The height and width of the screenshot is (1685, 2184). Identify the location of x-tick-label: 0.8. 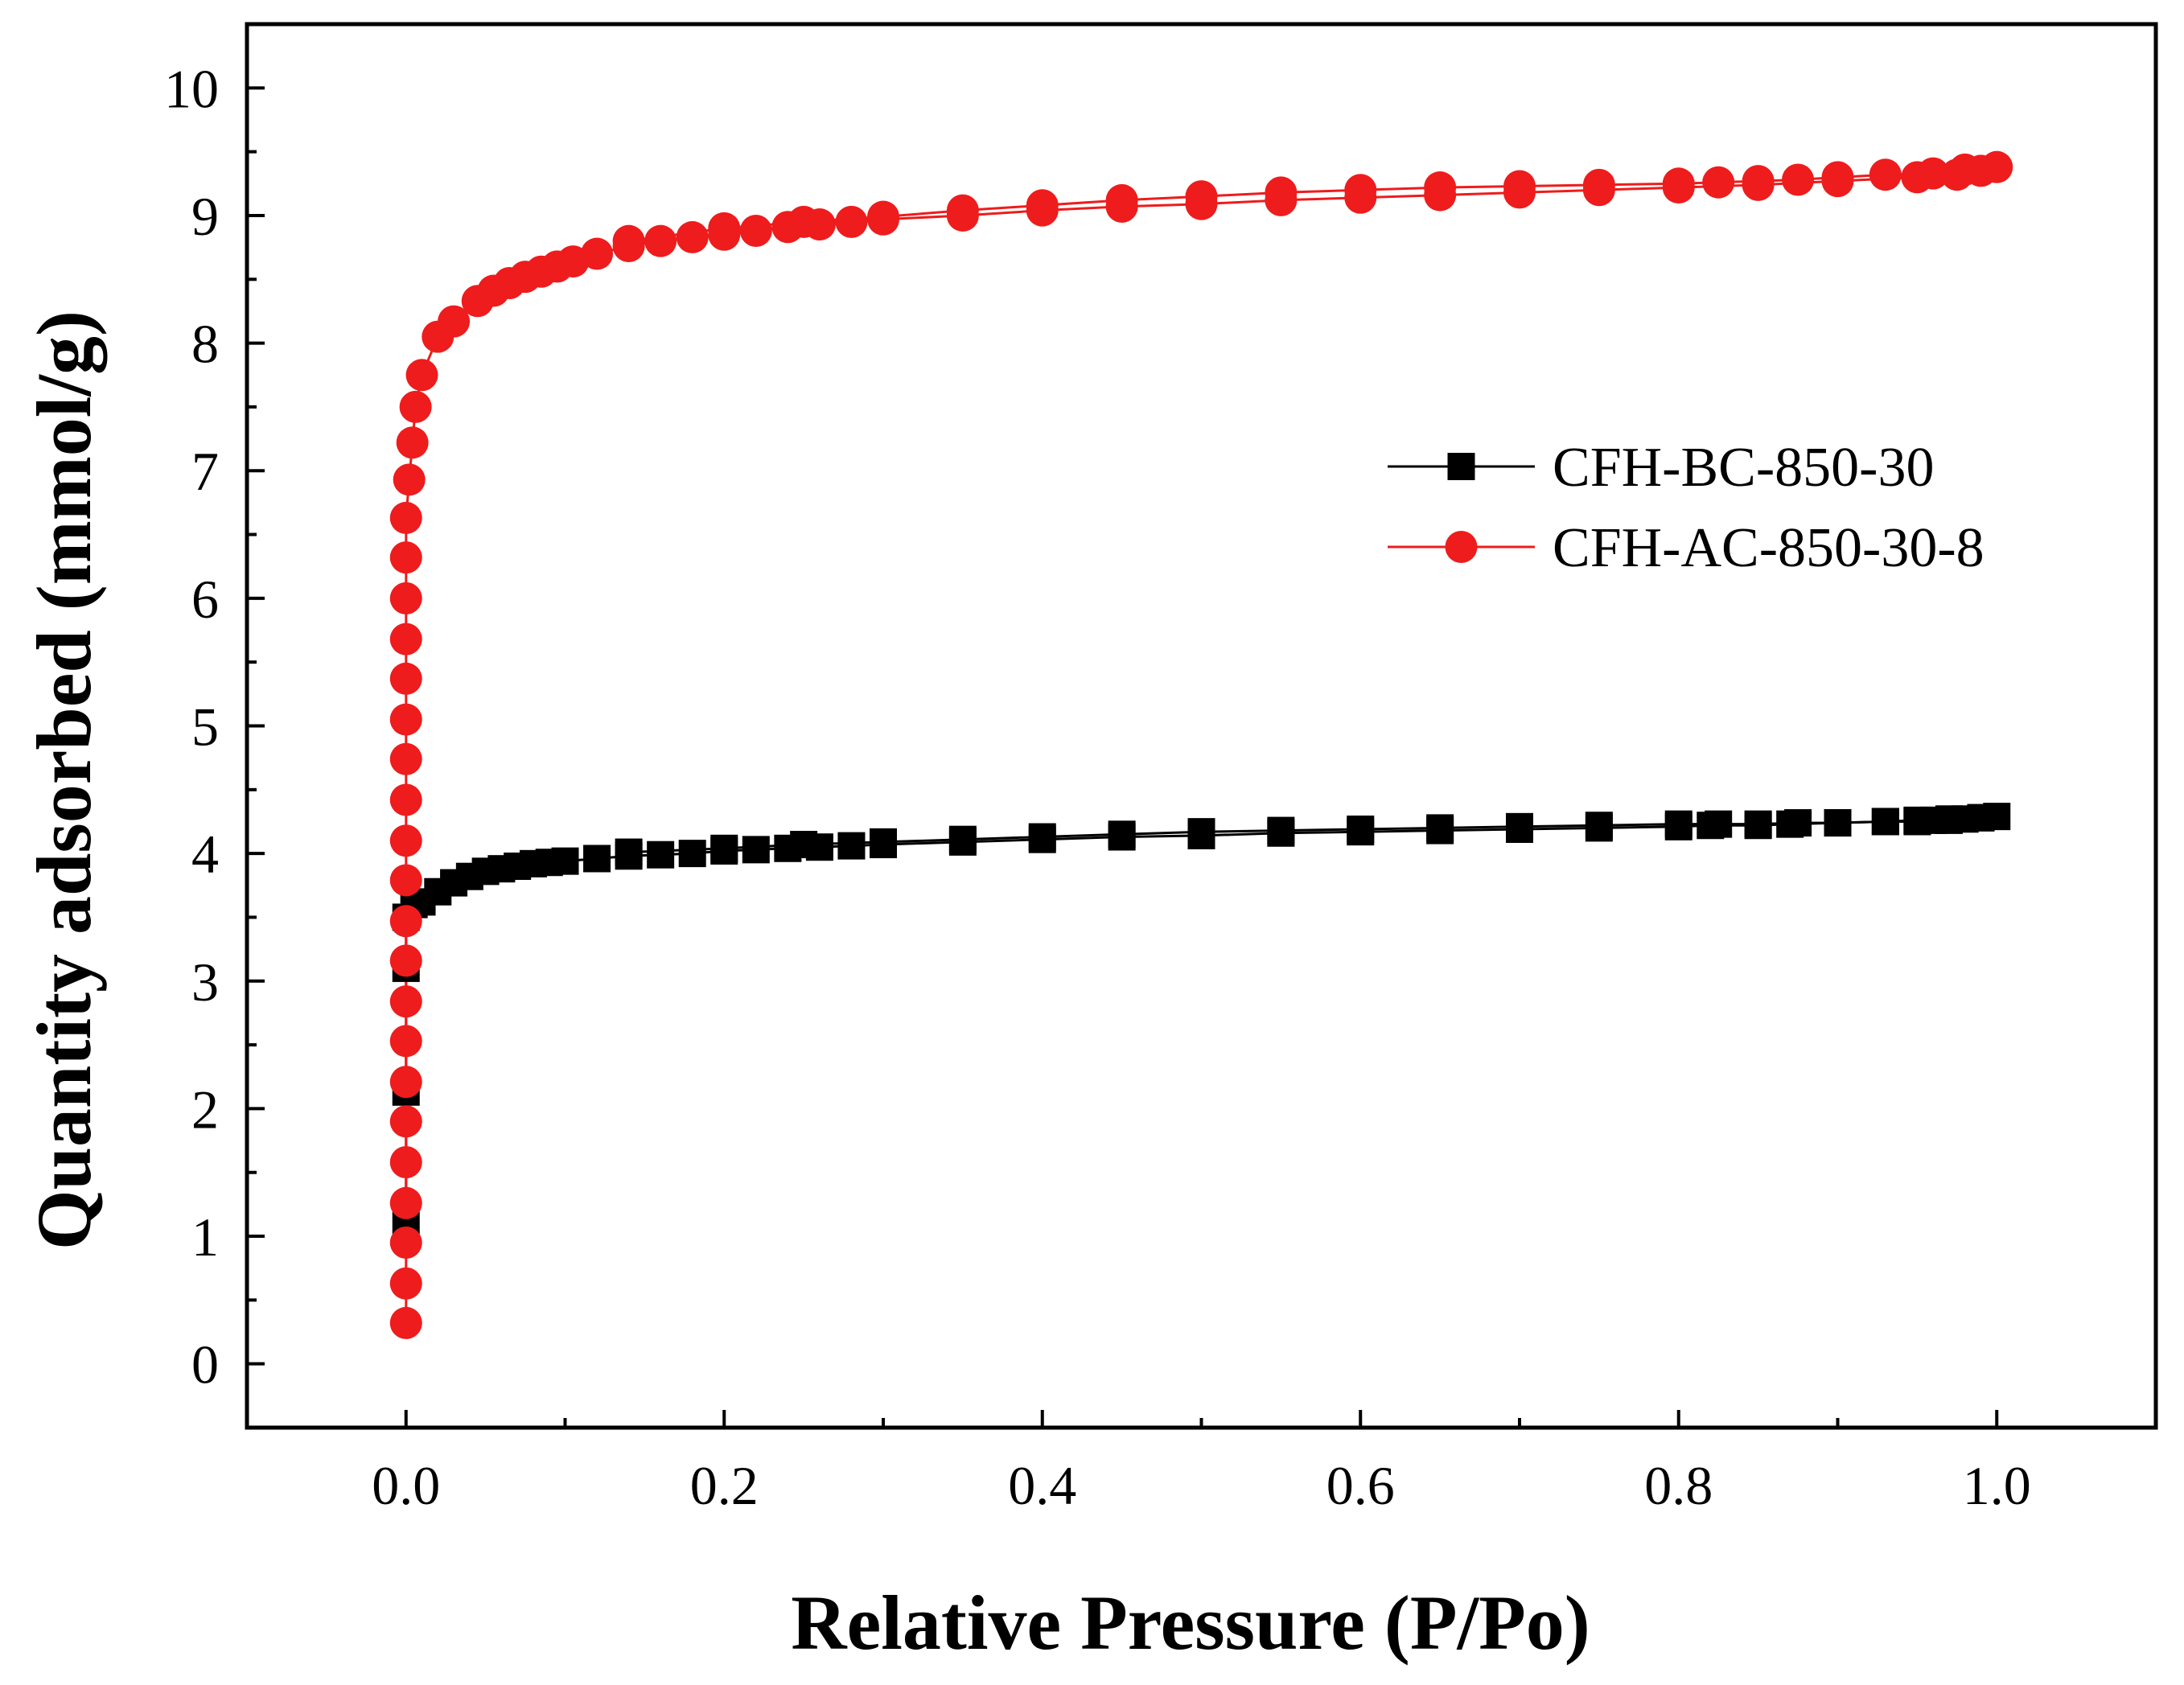
(1678, 1485).